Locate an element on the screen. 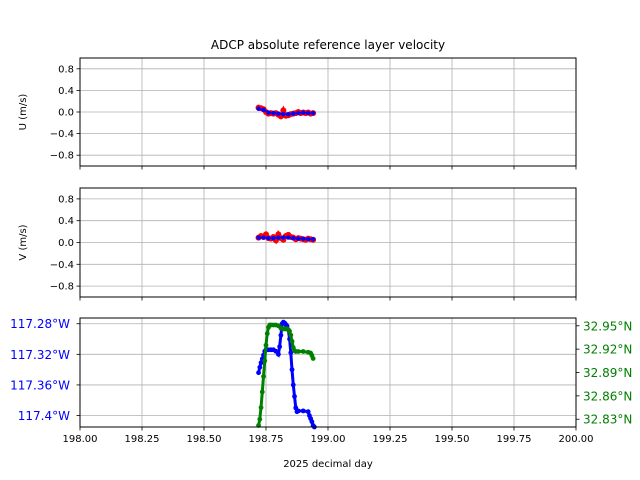  longitude-tick-label: 117.4°W is located at coordinates (44, 416).